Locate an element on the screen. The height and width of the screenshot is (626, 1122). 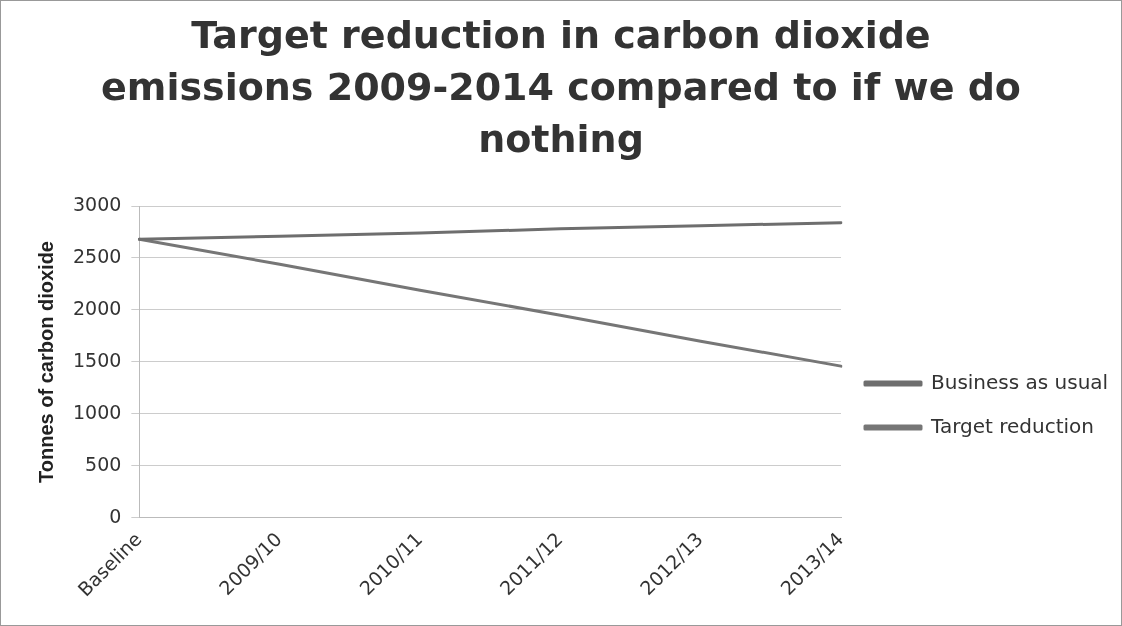
y-tick-label: 2000 is located at coordinates (97, 307).